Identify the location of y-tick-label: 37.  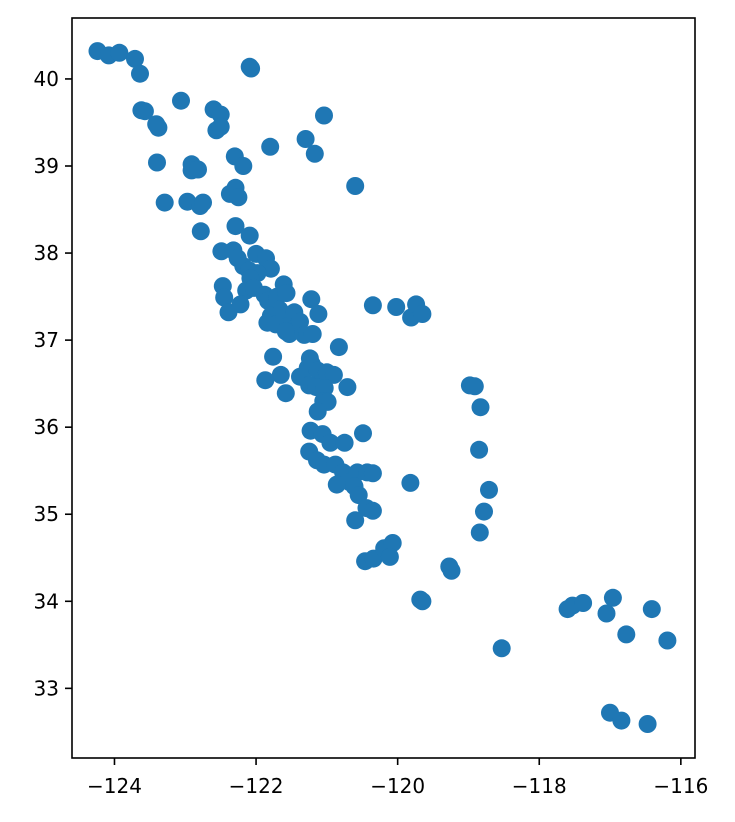
(46, 340).